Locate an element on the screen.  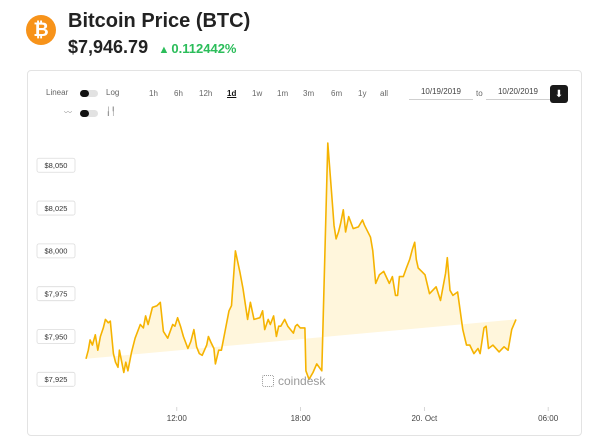
download-icon: ⬇ is located at coordinates (559, 94).